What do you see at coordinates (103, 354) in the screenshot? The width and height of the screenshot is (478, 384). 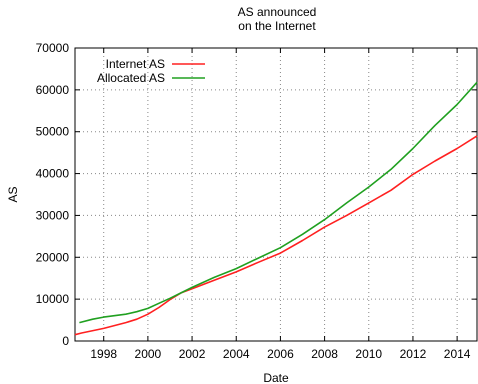 I see `x-tick-label: 1998` at bounding box center [103, 354].